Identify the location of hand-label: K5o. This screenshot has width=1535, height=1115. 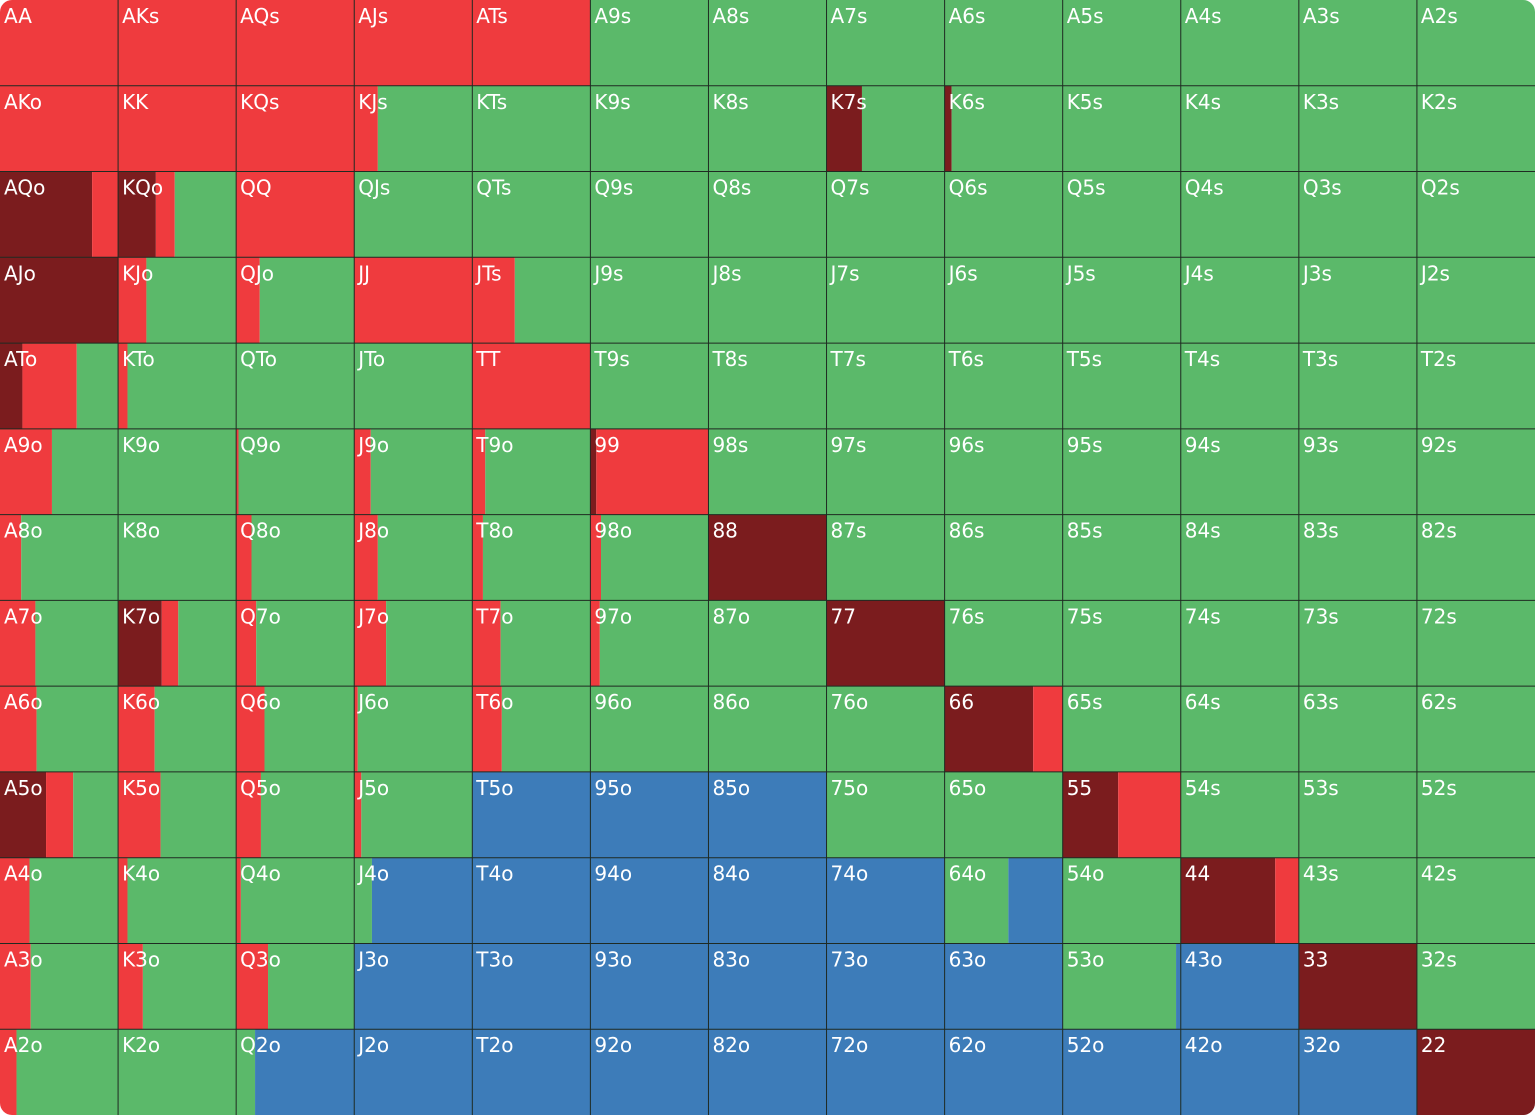
(141, 788).